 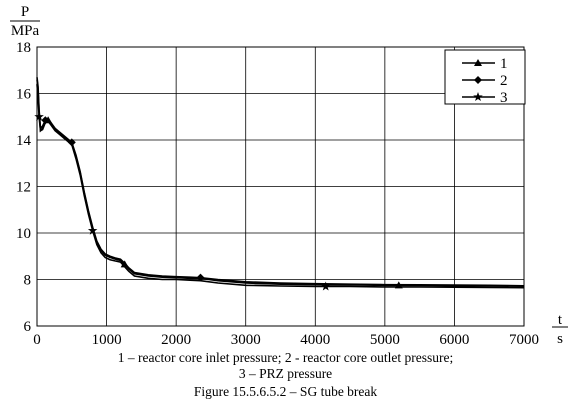 I want to click on x-tick-label: 3000, so click(x=246, y=340).